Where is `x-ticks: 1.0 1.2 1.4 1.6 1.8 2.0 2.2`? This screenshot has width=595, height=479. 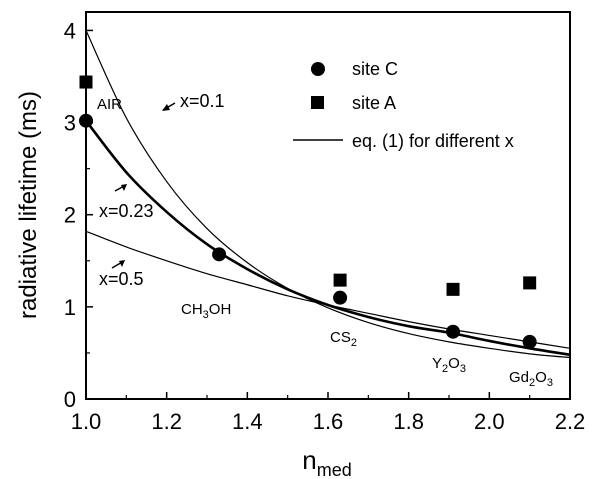 x-ticks: 1.0 1.2 1.4 1.6 1.8 2.0 2.2 is located at coordinates (328, 413).